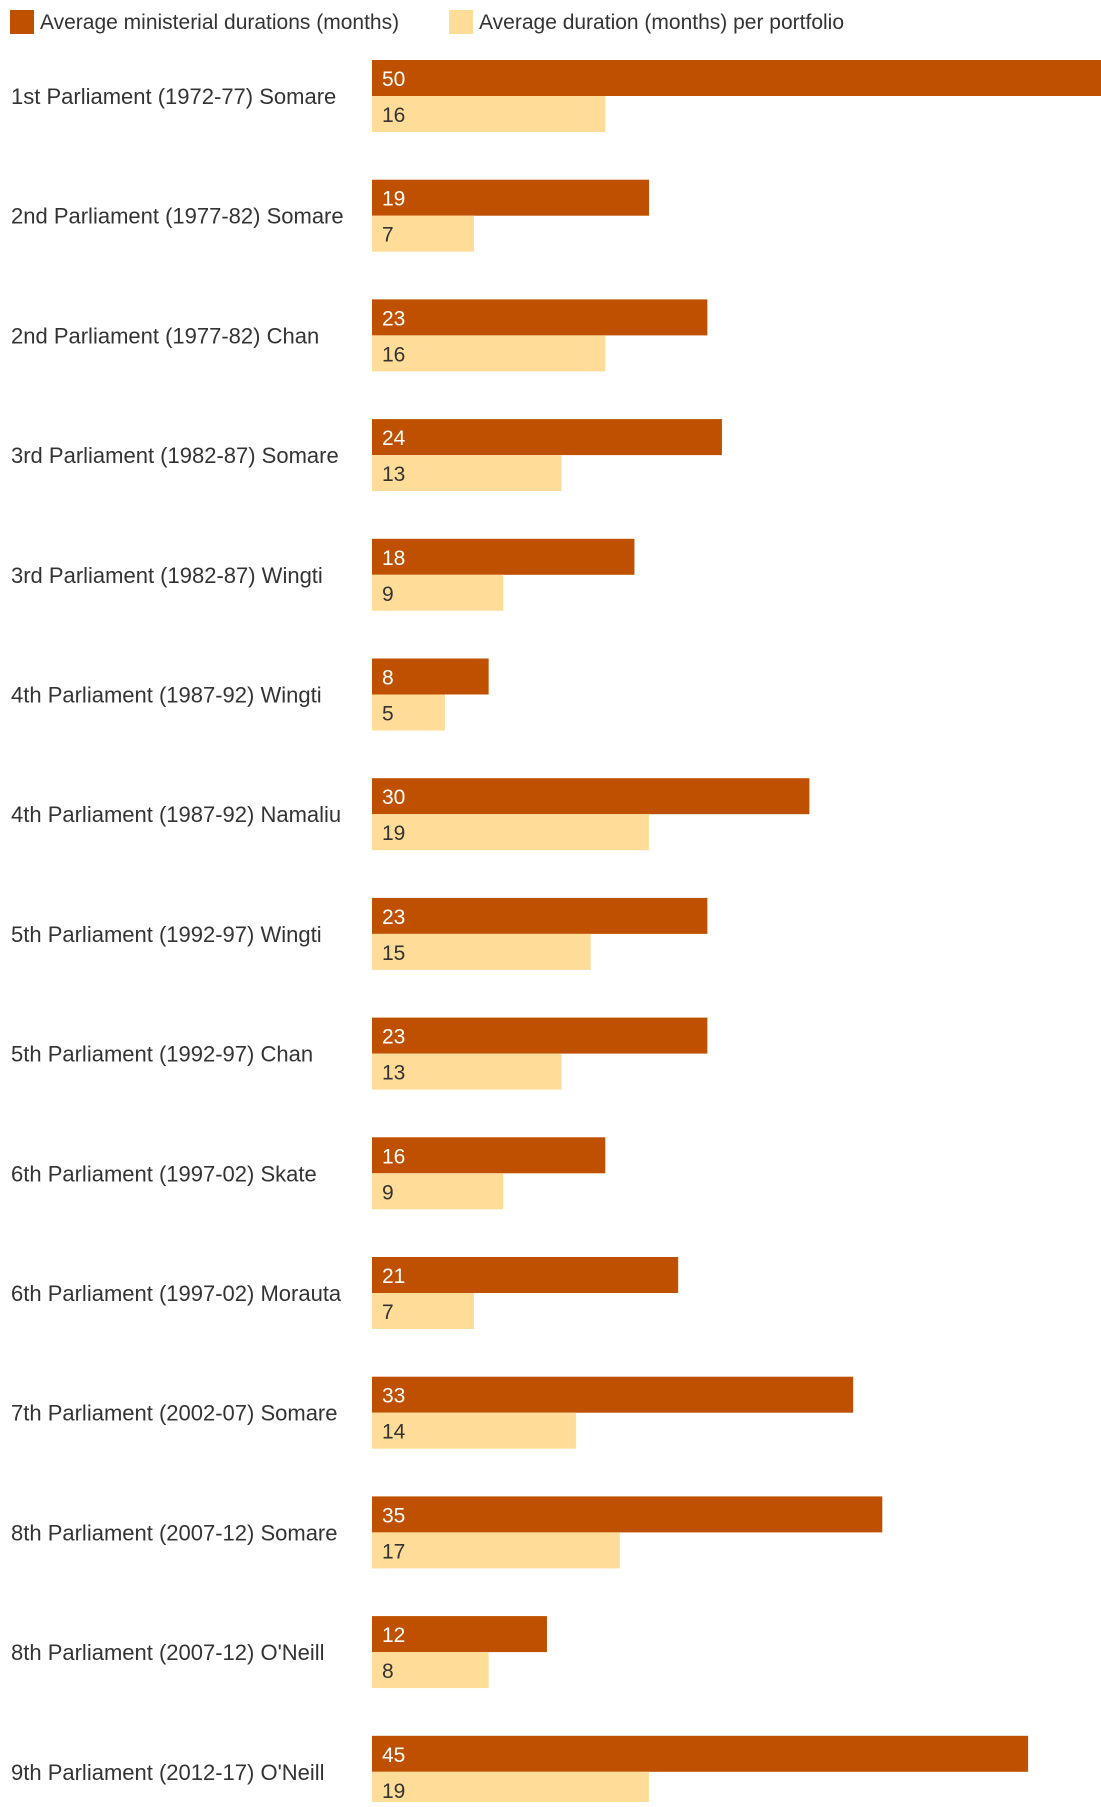 The height and width of the screenshot is (1807, 1101). I want to click on bar-group: 2nd Parliament (1977-82) Chan 23 16, so click(359, 335).